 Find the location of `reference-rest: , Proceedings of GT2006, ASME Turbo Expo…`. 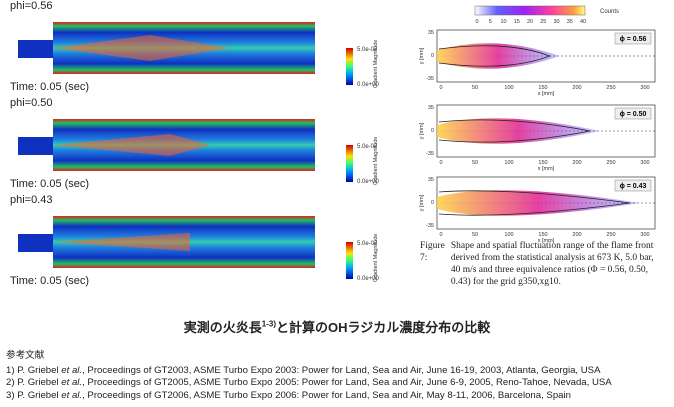

reference-rest: , Proceedings of GT2006, ASME Turbo Expo… is located at coordinates (326, 395).